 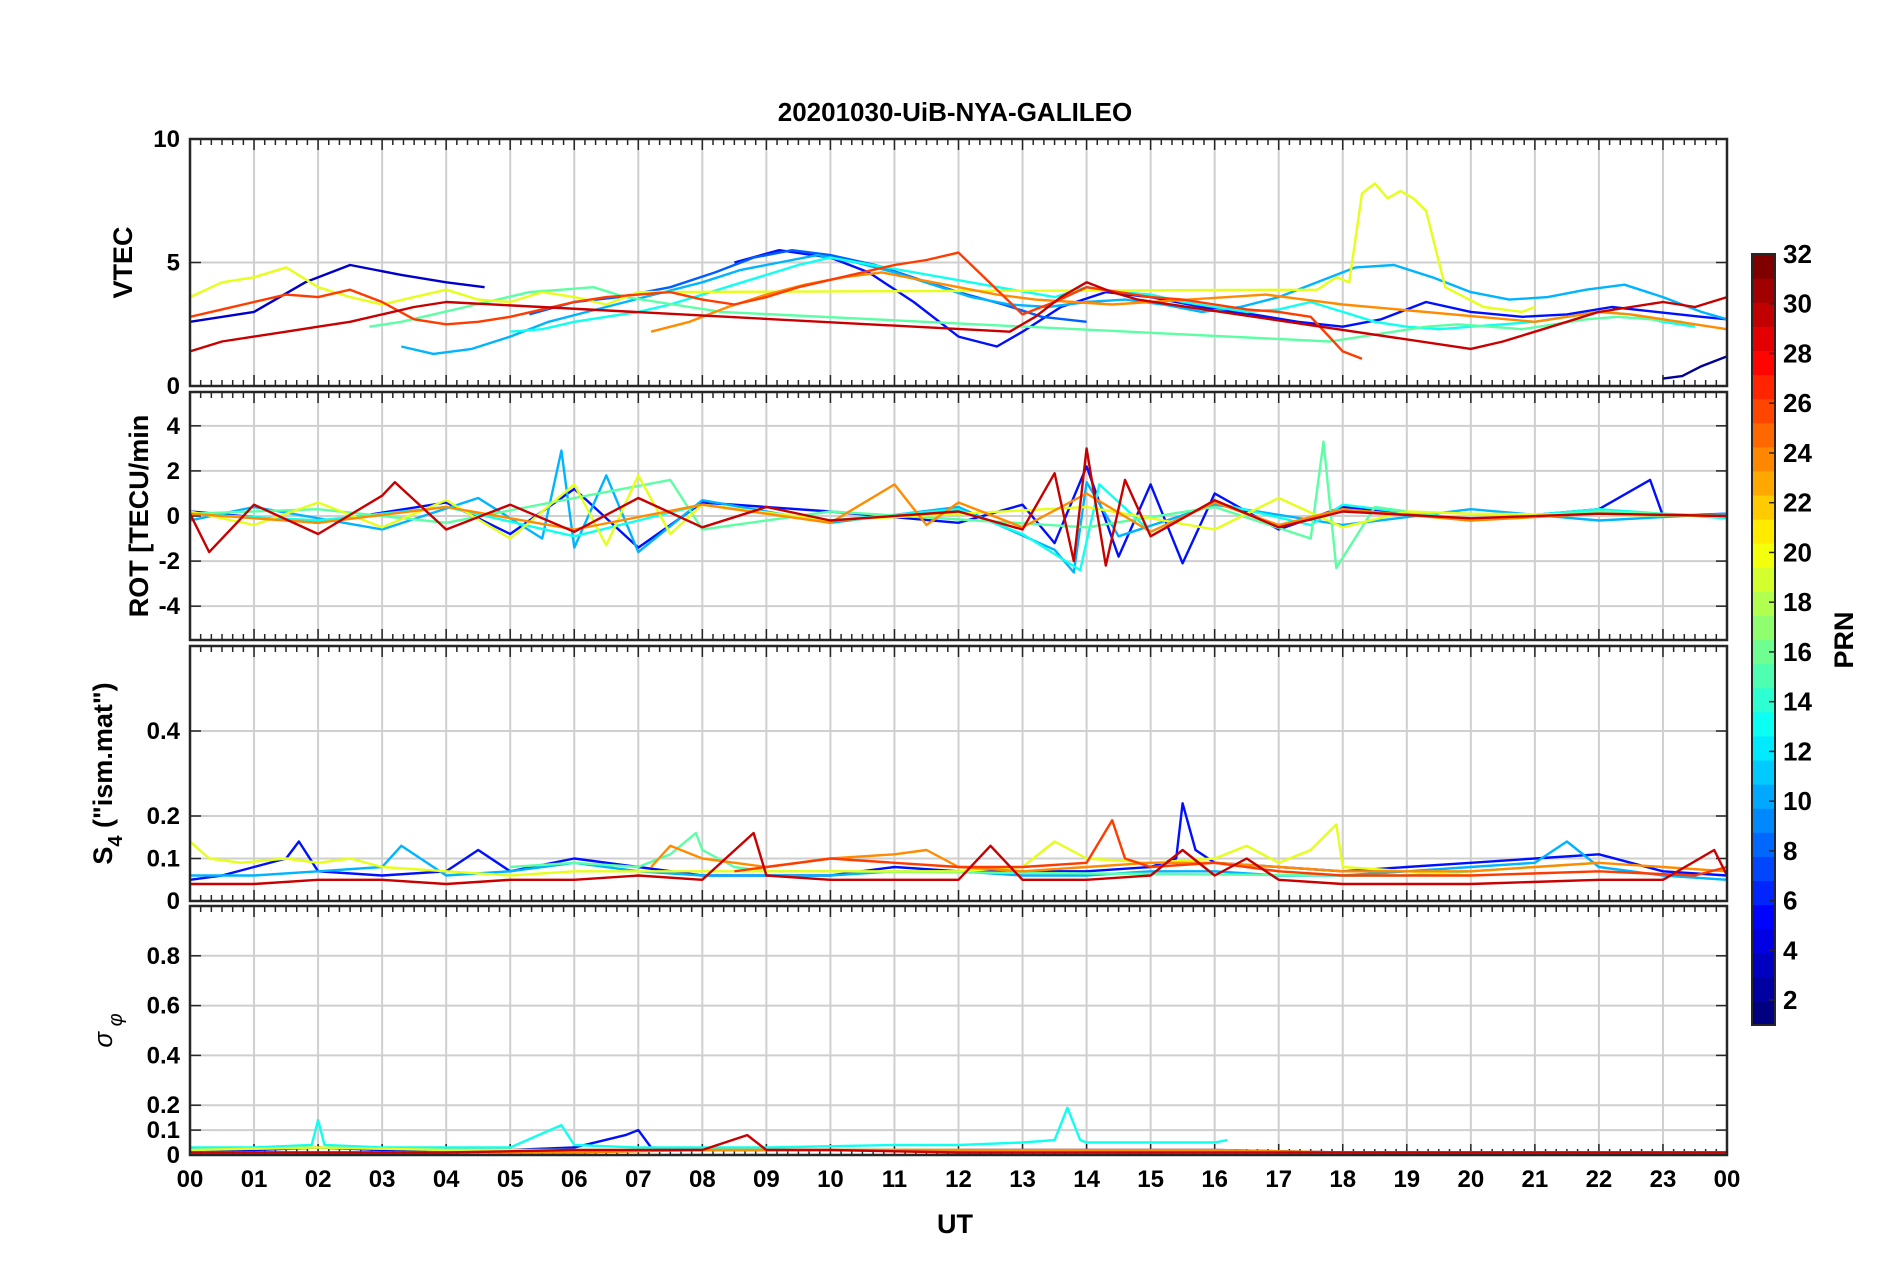 What do you see at coordinates (163, 816) in the screenshot?
I see `y-tick-label-s4: 0.2` at bounding box center [163, 816].